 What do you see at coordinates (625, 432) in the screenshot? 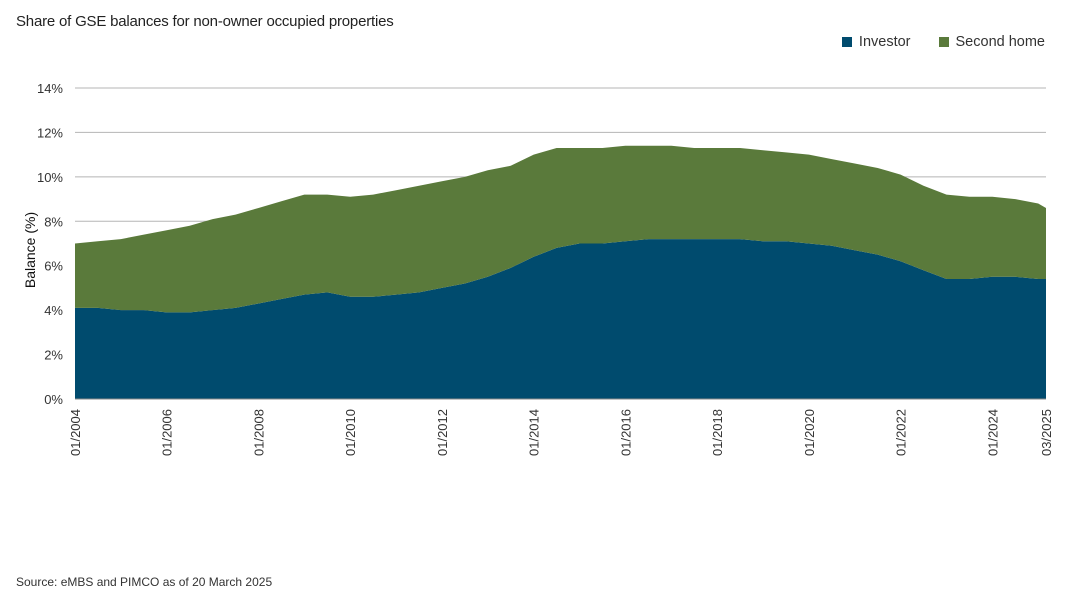
I see `x-tick-label: 01/2016` at bounding box center [625, 432].